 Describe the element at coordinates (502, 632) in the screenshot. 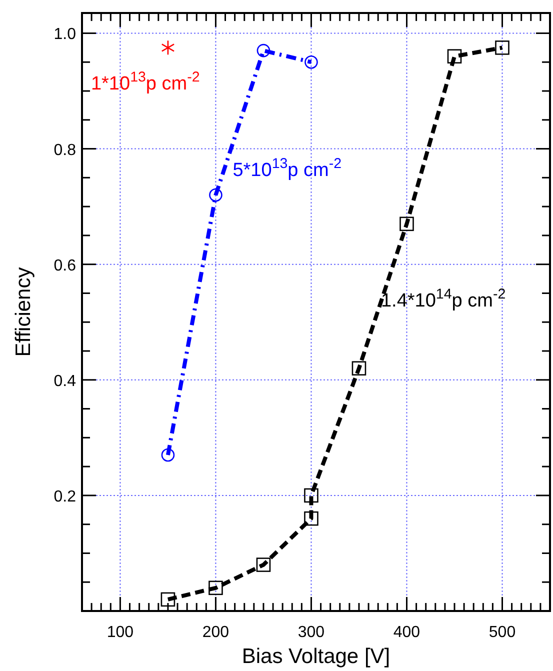

I see `x-tick-label: 500` at that location.